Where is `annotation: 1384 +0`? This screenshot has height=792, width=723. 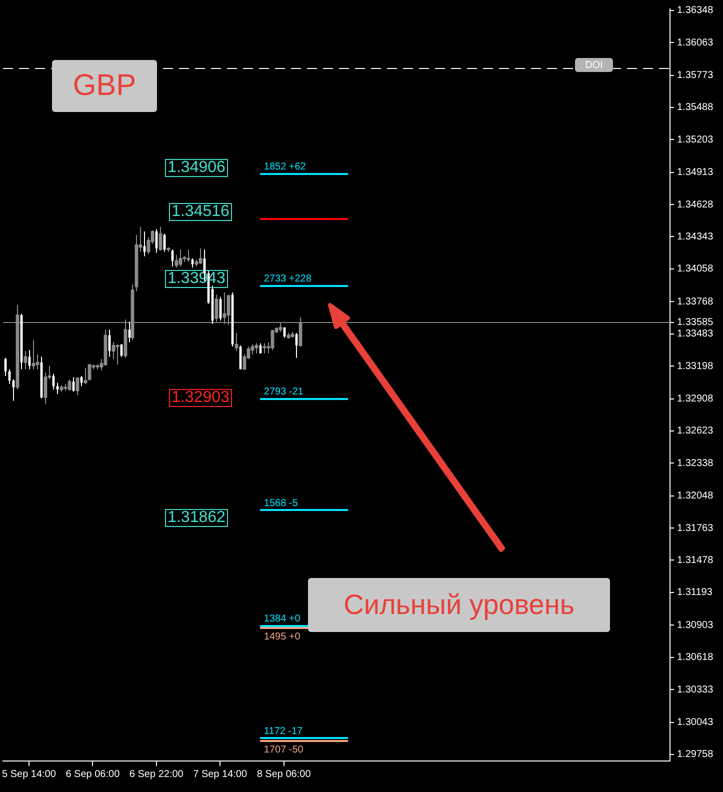 annotation: 1384 +0 is located at coordinates (282, 618).